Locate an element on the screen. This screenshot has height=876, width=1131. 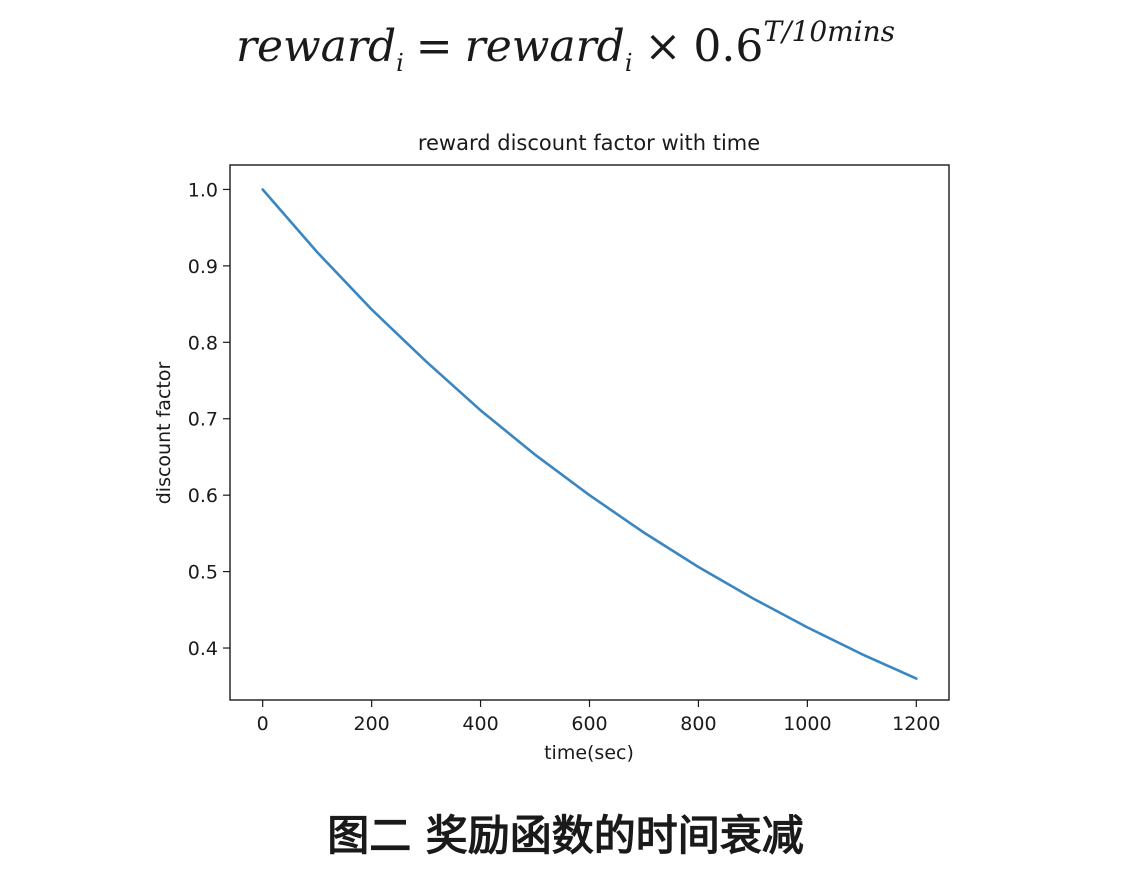
x-tick-label: 600 is located at coordinates (589, 724).